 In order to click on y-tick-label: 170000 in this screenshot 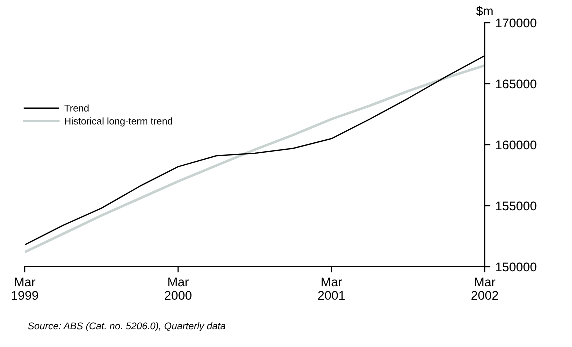, I will do `click(516, 23)`.